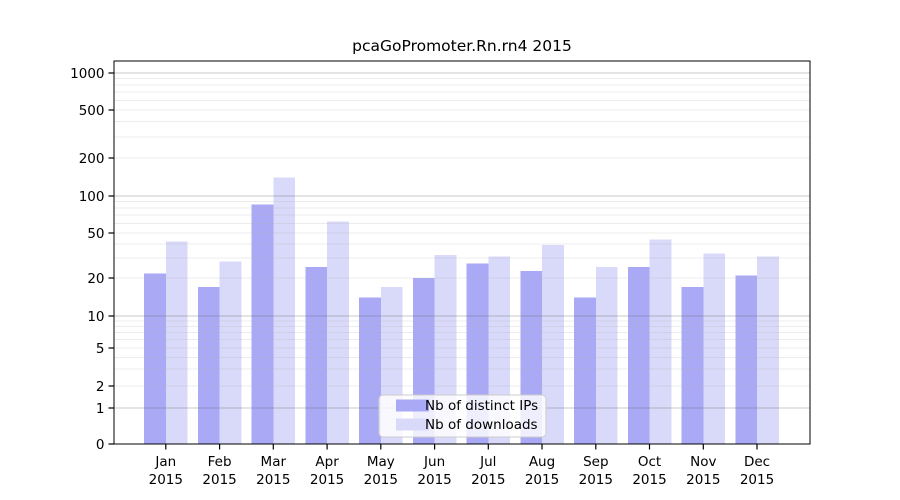 This screenshot has height=500, width=900. What do you see at coordinates (768, 350) in the screenshot?
I see `bar-dec-nb-of-downloads` at bounding box center [768, 350].